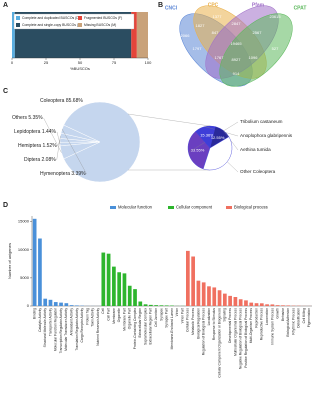 The image size is (320, 400). I want to click on value-label: 5.35%, so click(35, 118).